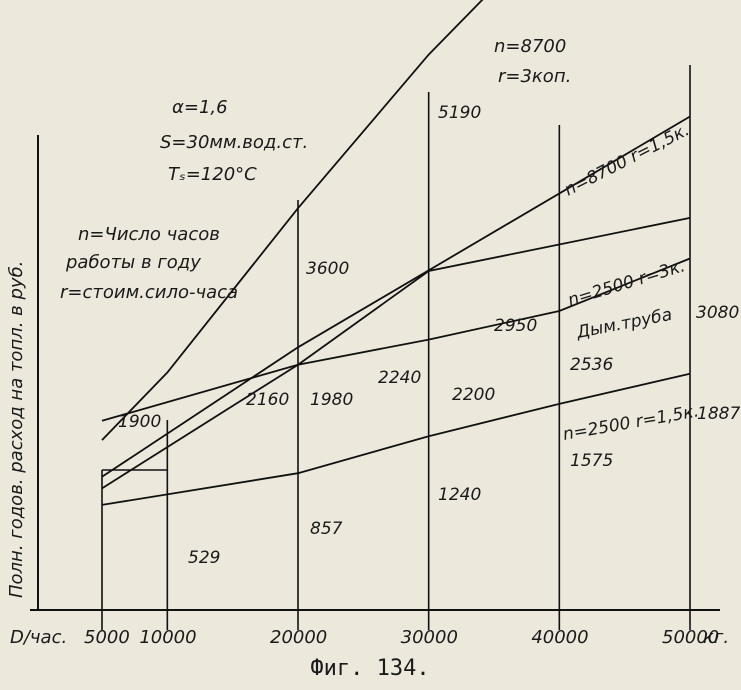 This screenshot has width=741, height=690. What do you see at coordinates (559, 637) in the screenshot?
I see `x-tick-label: 40000` at bounding box center [559, 637].